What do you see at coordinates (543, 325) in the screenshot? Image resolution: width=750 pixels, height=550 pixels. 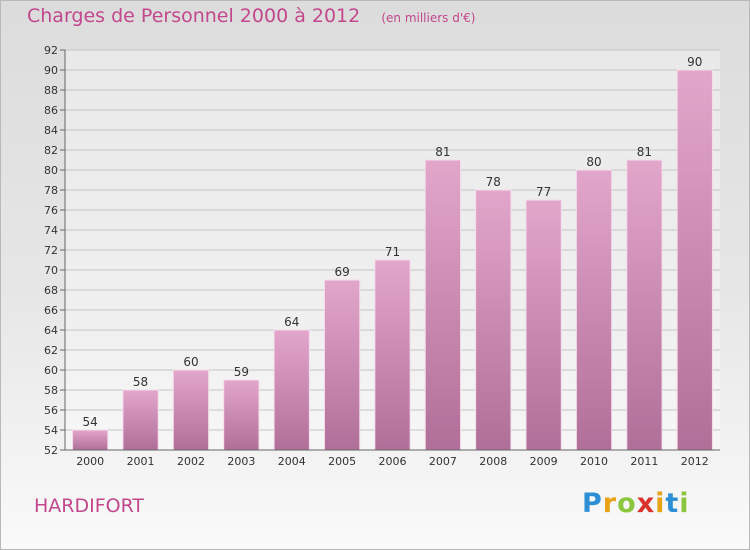 I see `bar-2009` at bounding box center [543, 325].